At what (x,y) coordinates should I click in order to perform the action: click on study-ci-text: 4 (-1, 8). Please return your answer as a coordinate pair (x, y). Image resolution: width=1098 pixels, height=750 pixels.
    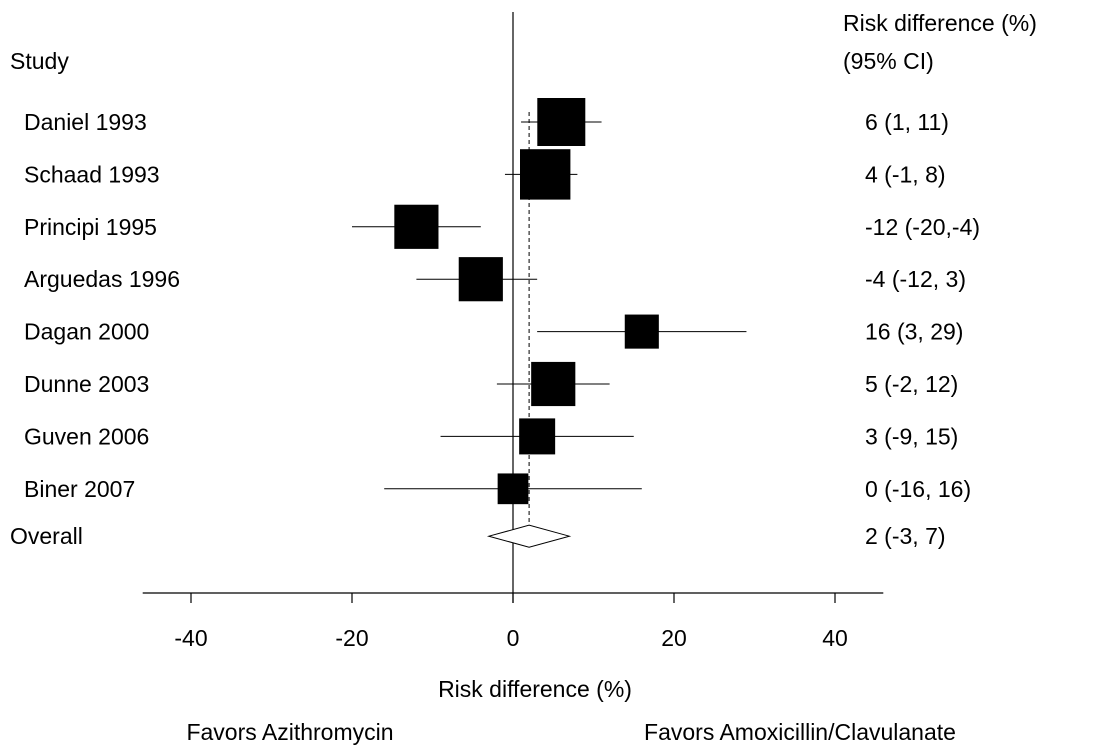
    Looking at the image, I should click on (905, 174).